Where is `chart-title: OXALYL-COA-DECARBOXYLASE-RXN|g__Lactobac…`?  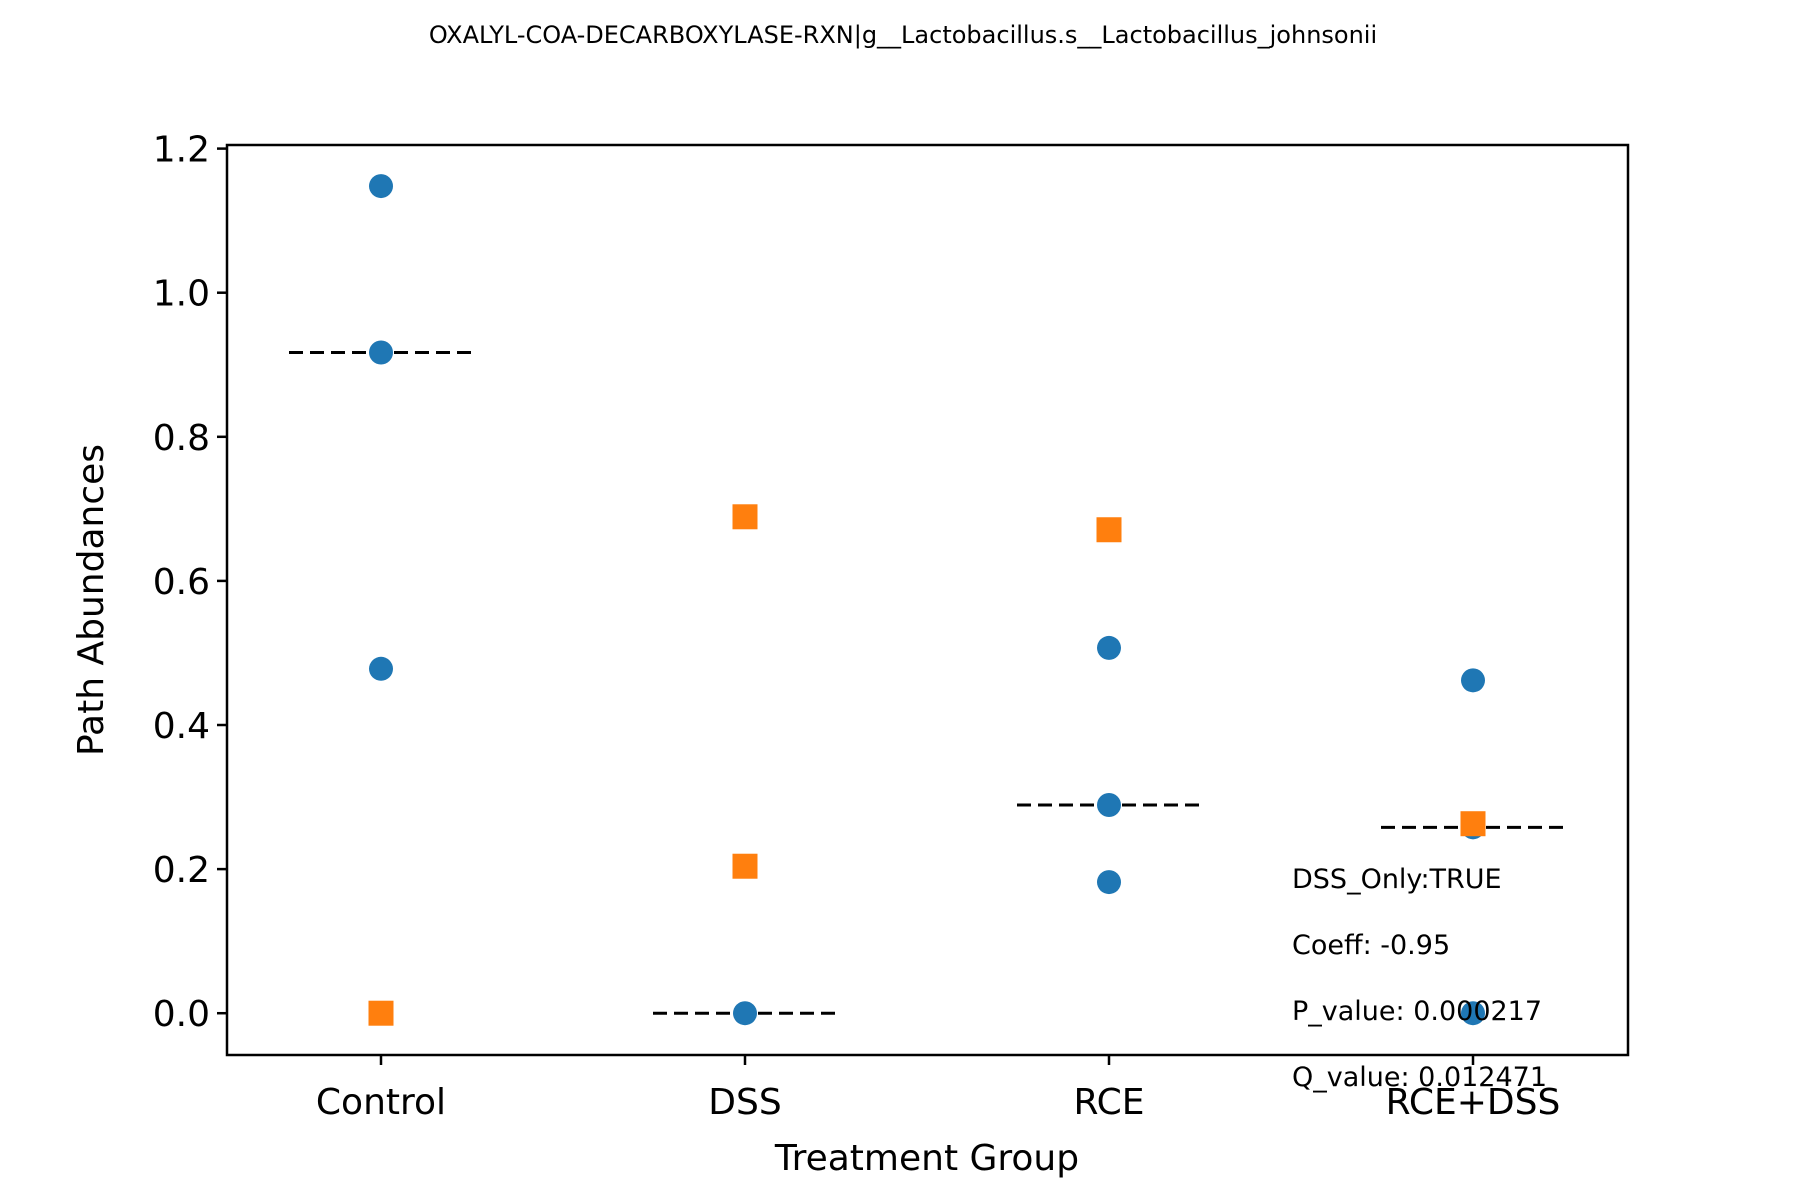
chart-title: OXALYL-COA-DECARBOXYLASE-RXN|g__Lactobac… is located at coordinates (903, 35).